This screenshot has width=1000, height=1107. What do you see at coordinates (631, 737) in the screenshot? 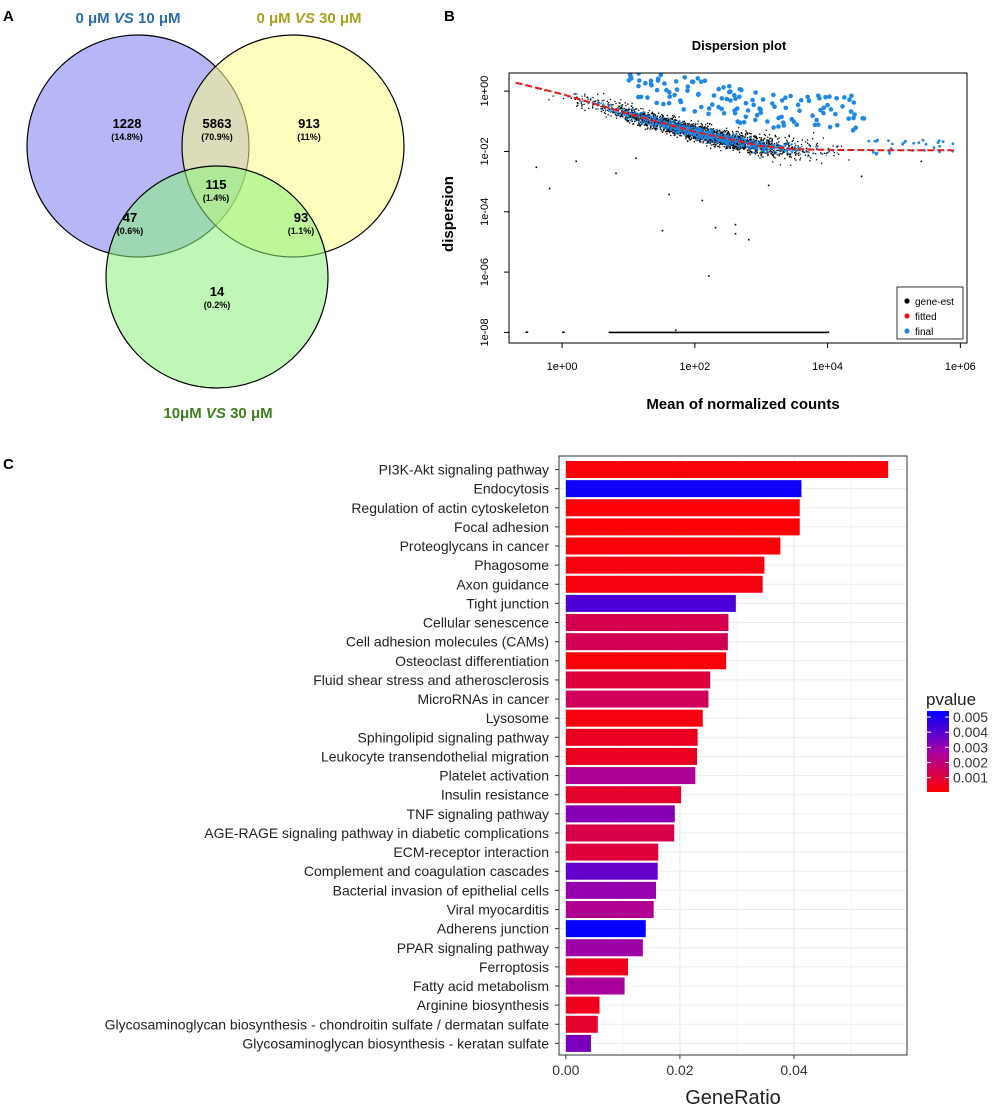
I see `kegg-bar` at bounding box center [631, 737].